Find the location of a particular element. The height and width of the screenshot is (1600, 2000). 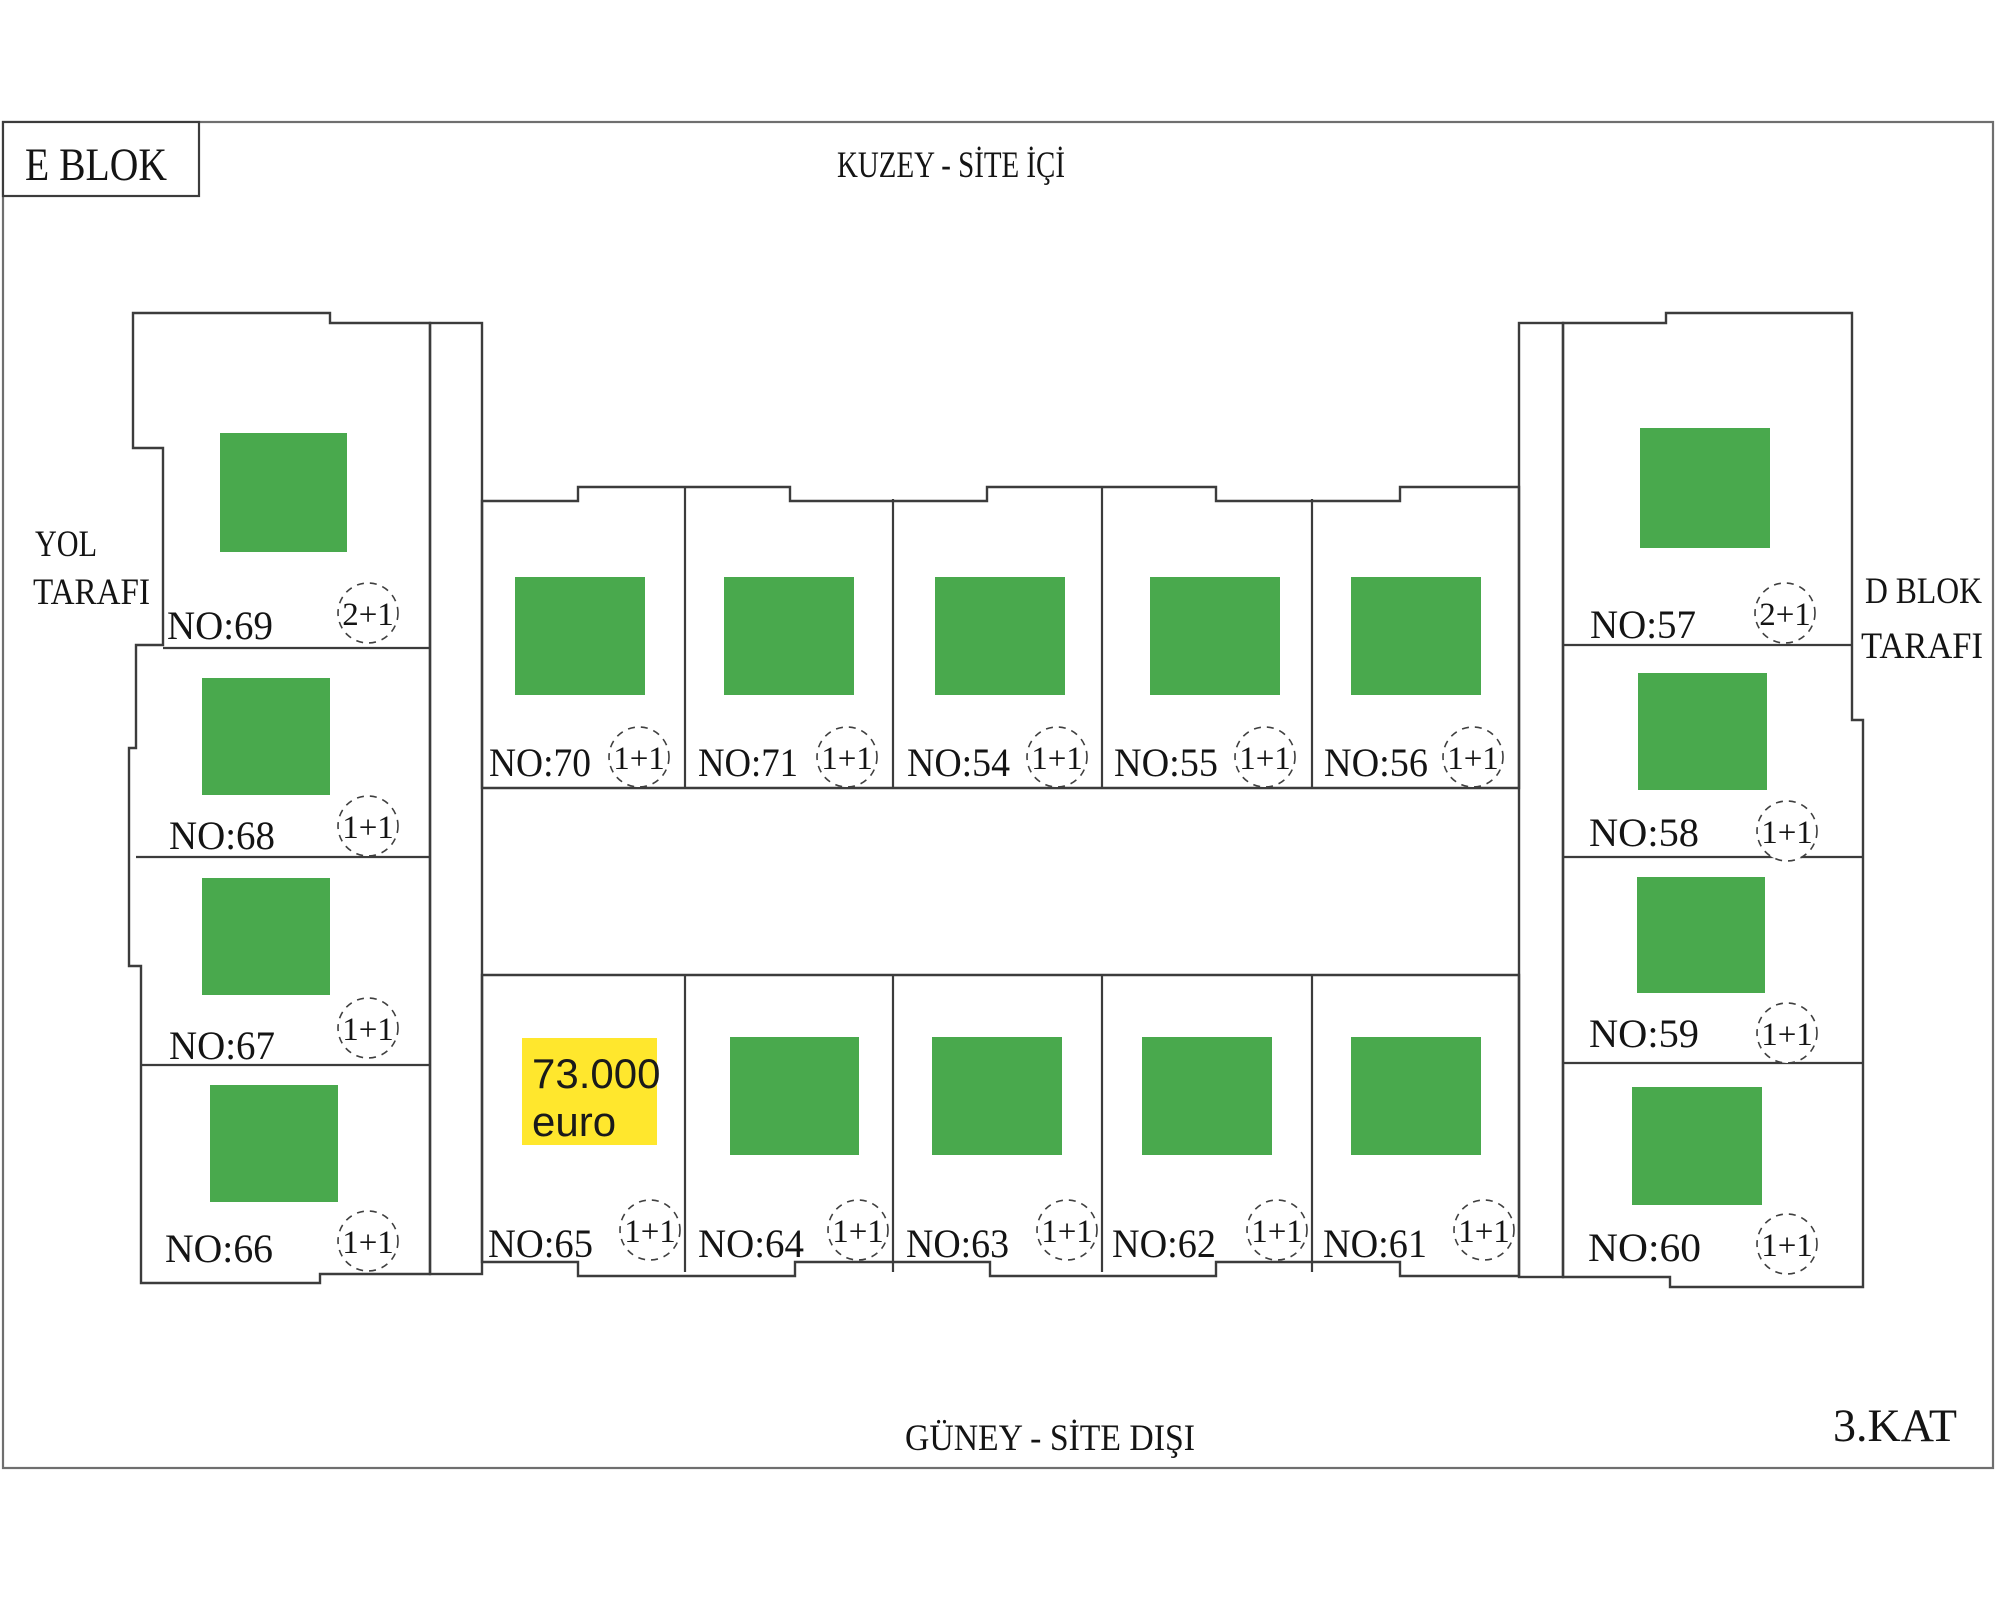

unit-57: NO:57 2+1 is located at coordinates (1703, 537).